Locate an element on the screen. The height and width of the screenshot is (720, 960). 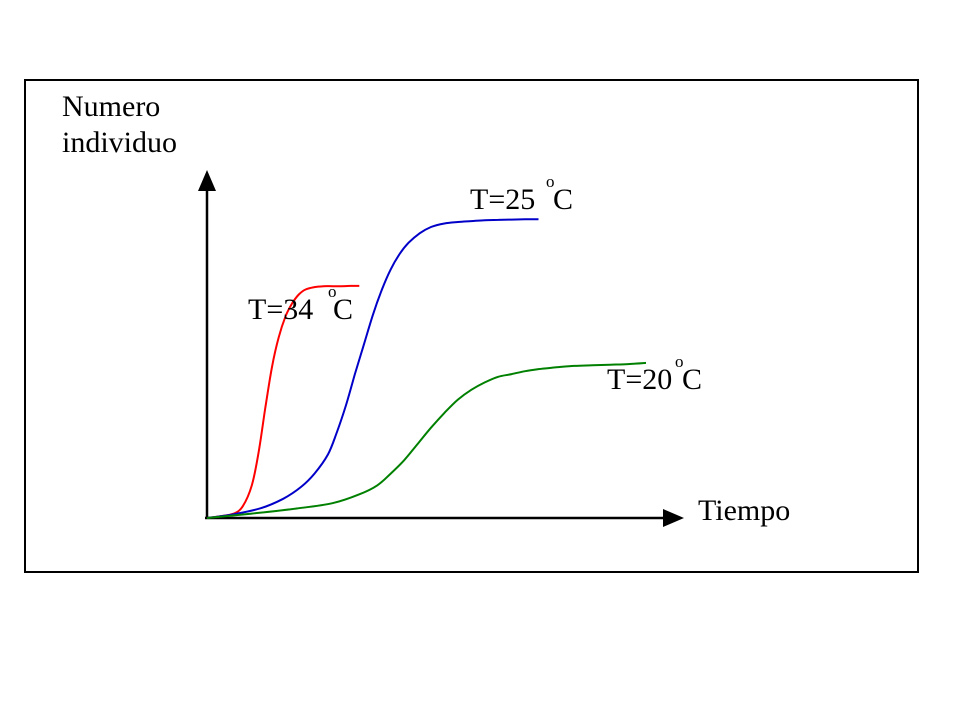
series-label-t25-degree: o is located at coordinates (550, 181).